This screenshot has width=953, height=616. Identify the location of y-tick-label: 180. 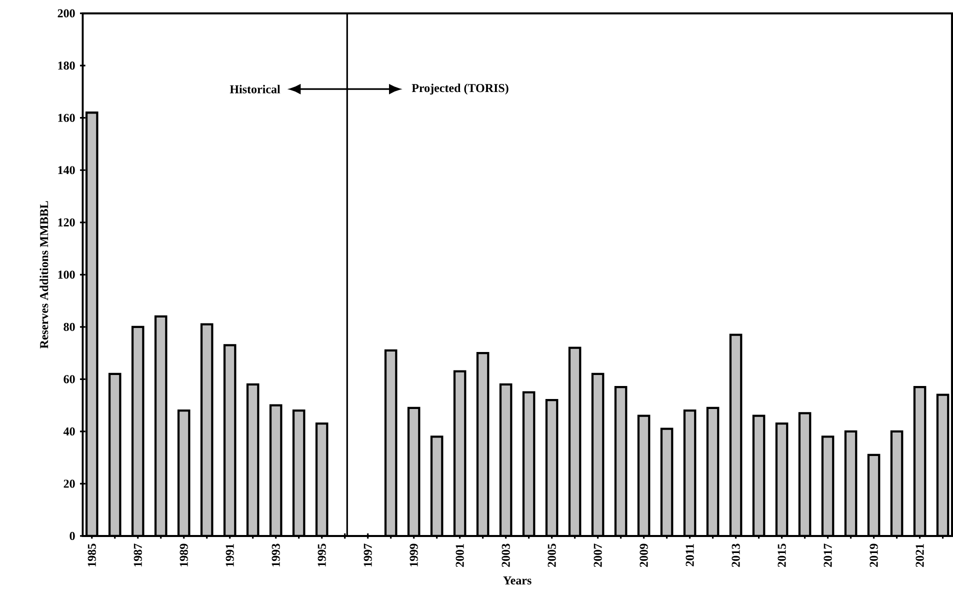
(66, 66).